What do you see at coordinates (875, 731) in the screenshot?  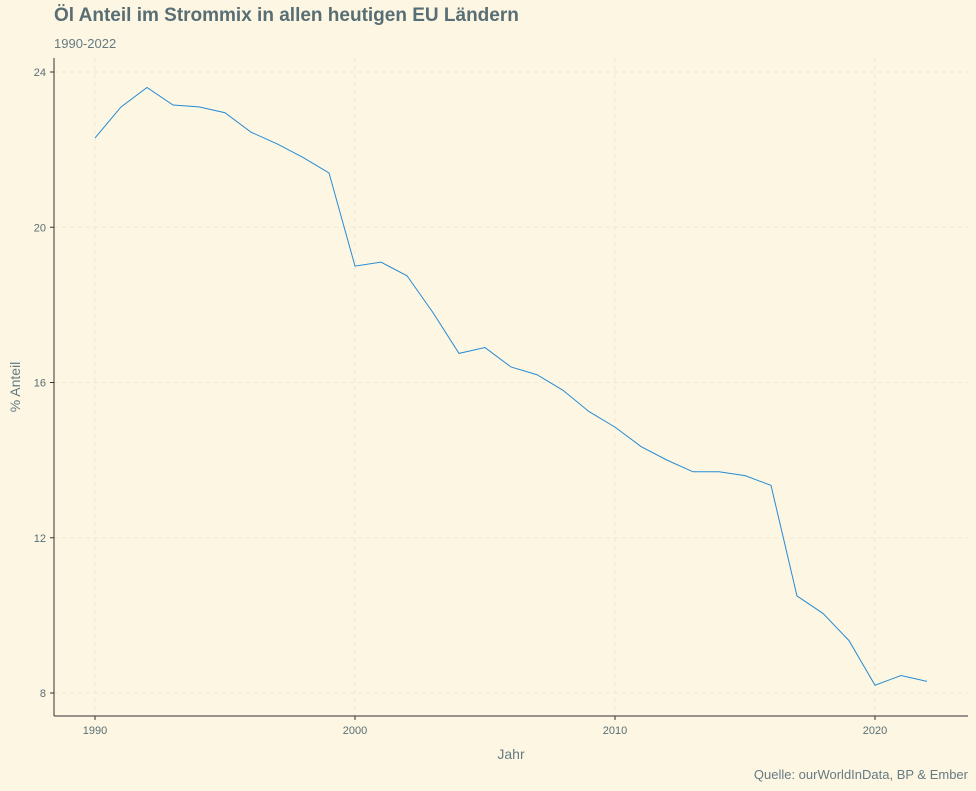 I see `x-tick-label: 2020` at bounding box center [875, 731].